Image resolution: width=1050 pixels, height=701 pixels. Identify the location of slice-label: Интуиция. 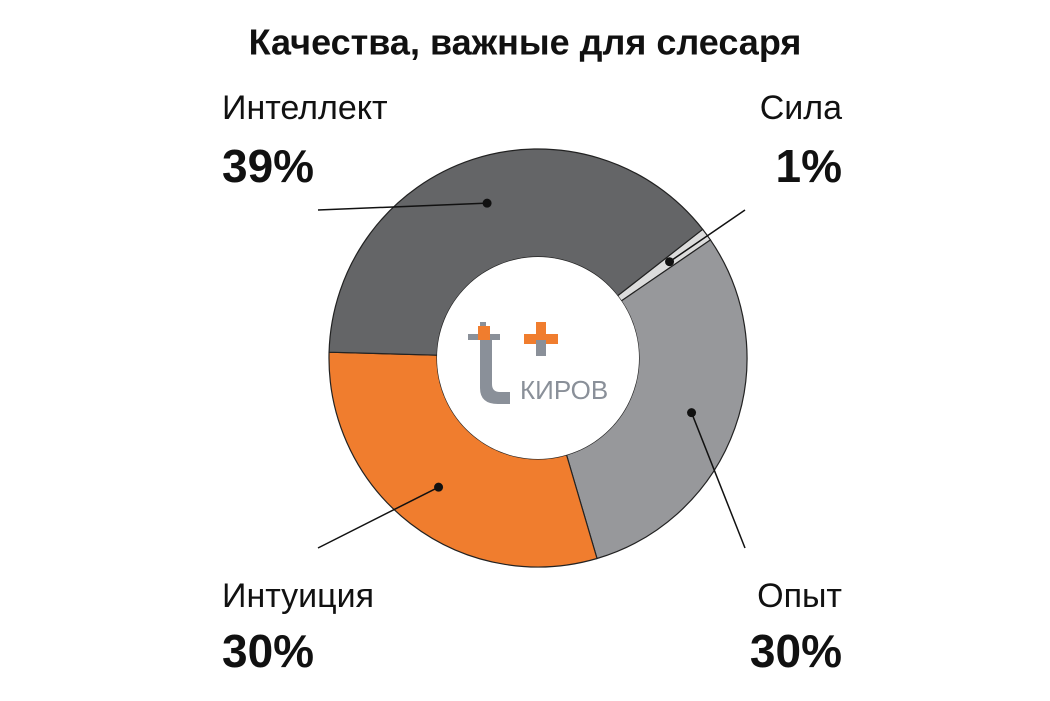
(298, 596).